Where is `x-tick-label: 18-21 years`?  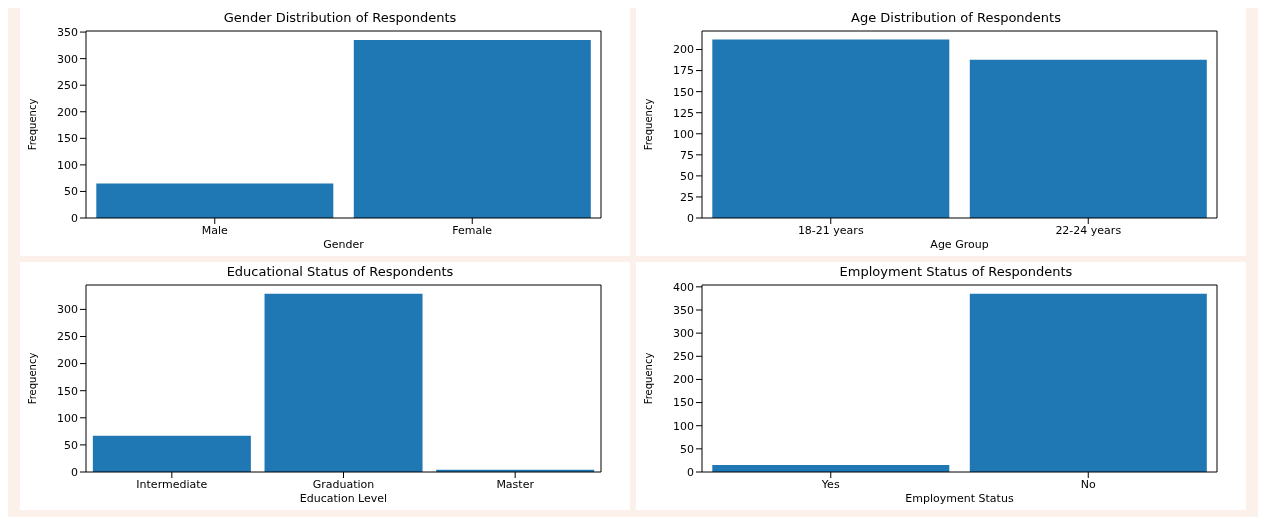
x-tick-label: 18-21 years is located at coordinates (830, 230).